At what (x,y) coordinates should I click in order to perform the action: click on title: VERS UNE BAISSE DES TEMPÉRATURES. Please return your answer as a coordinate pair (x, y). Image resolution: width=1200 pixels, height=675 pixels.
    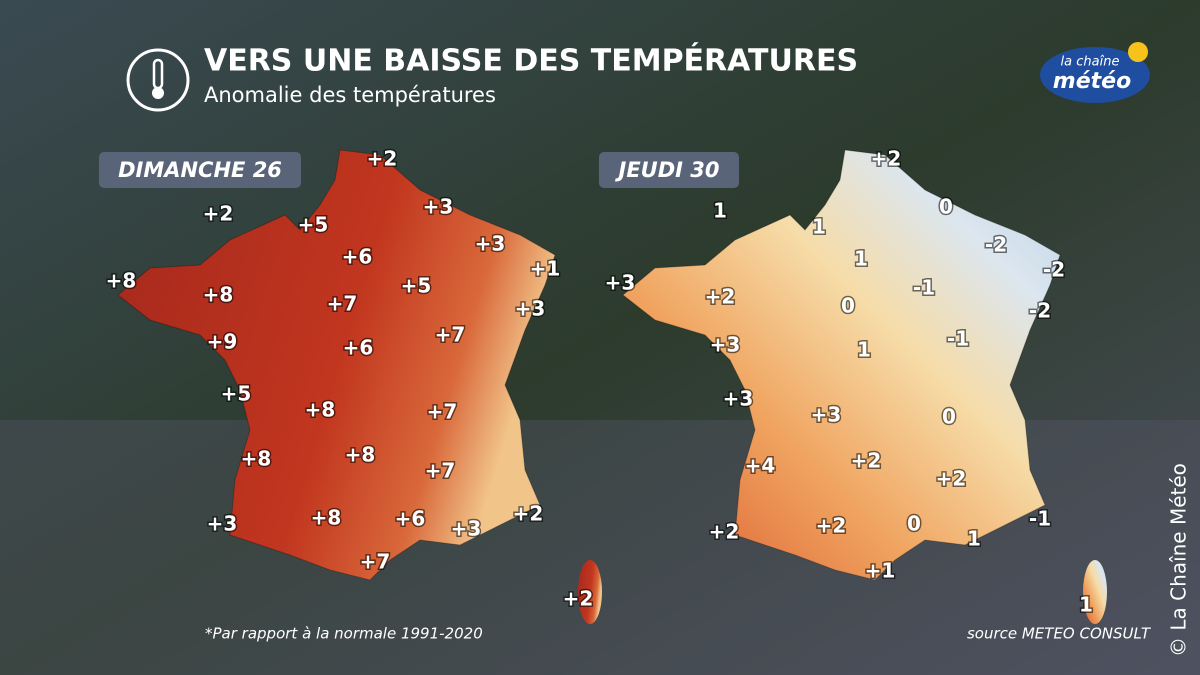
    Looking at the image, I should click on (531, 61).